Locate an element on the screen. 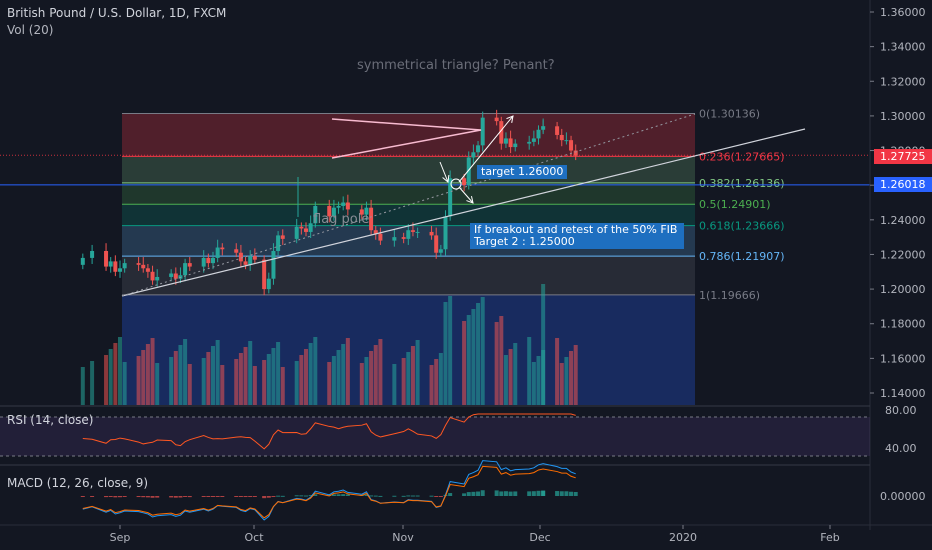  retest-circle is located at coordinates (456, 184).